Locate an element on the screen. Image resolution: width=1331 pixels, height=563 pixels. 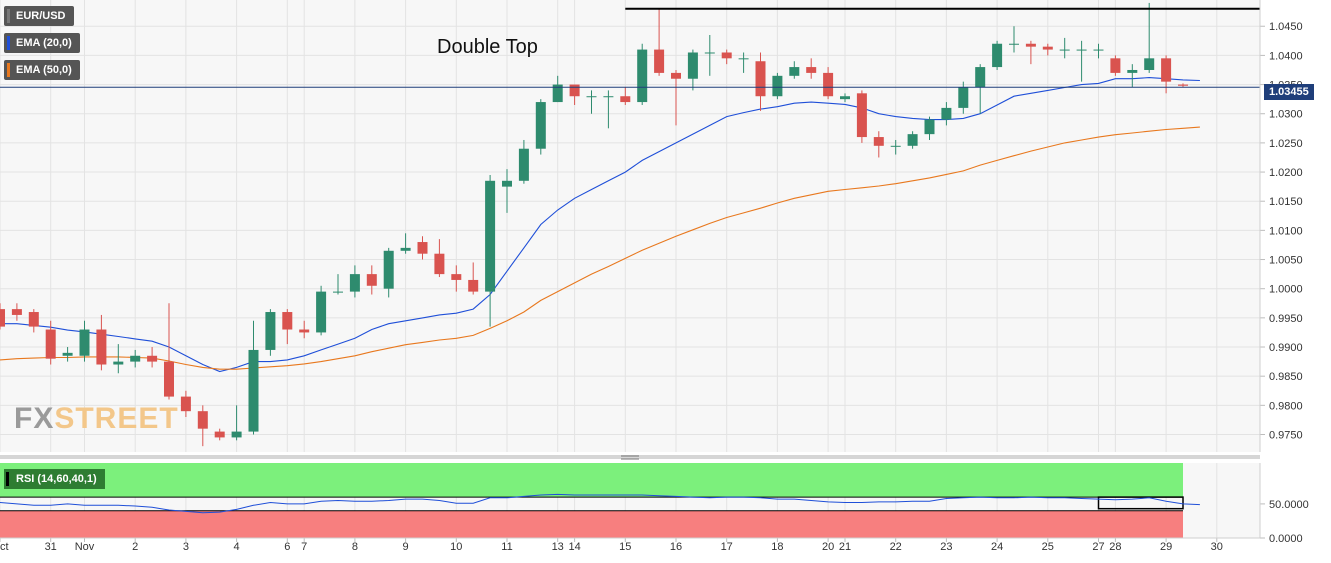
price-tick-label: 0.9800 is located at coordinates (1286, 406).